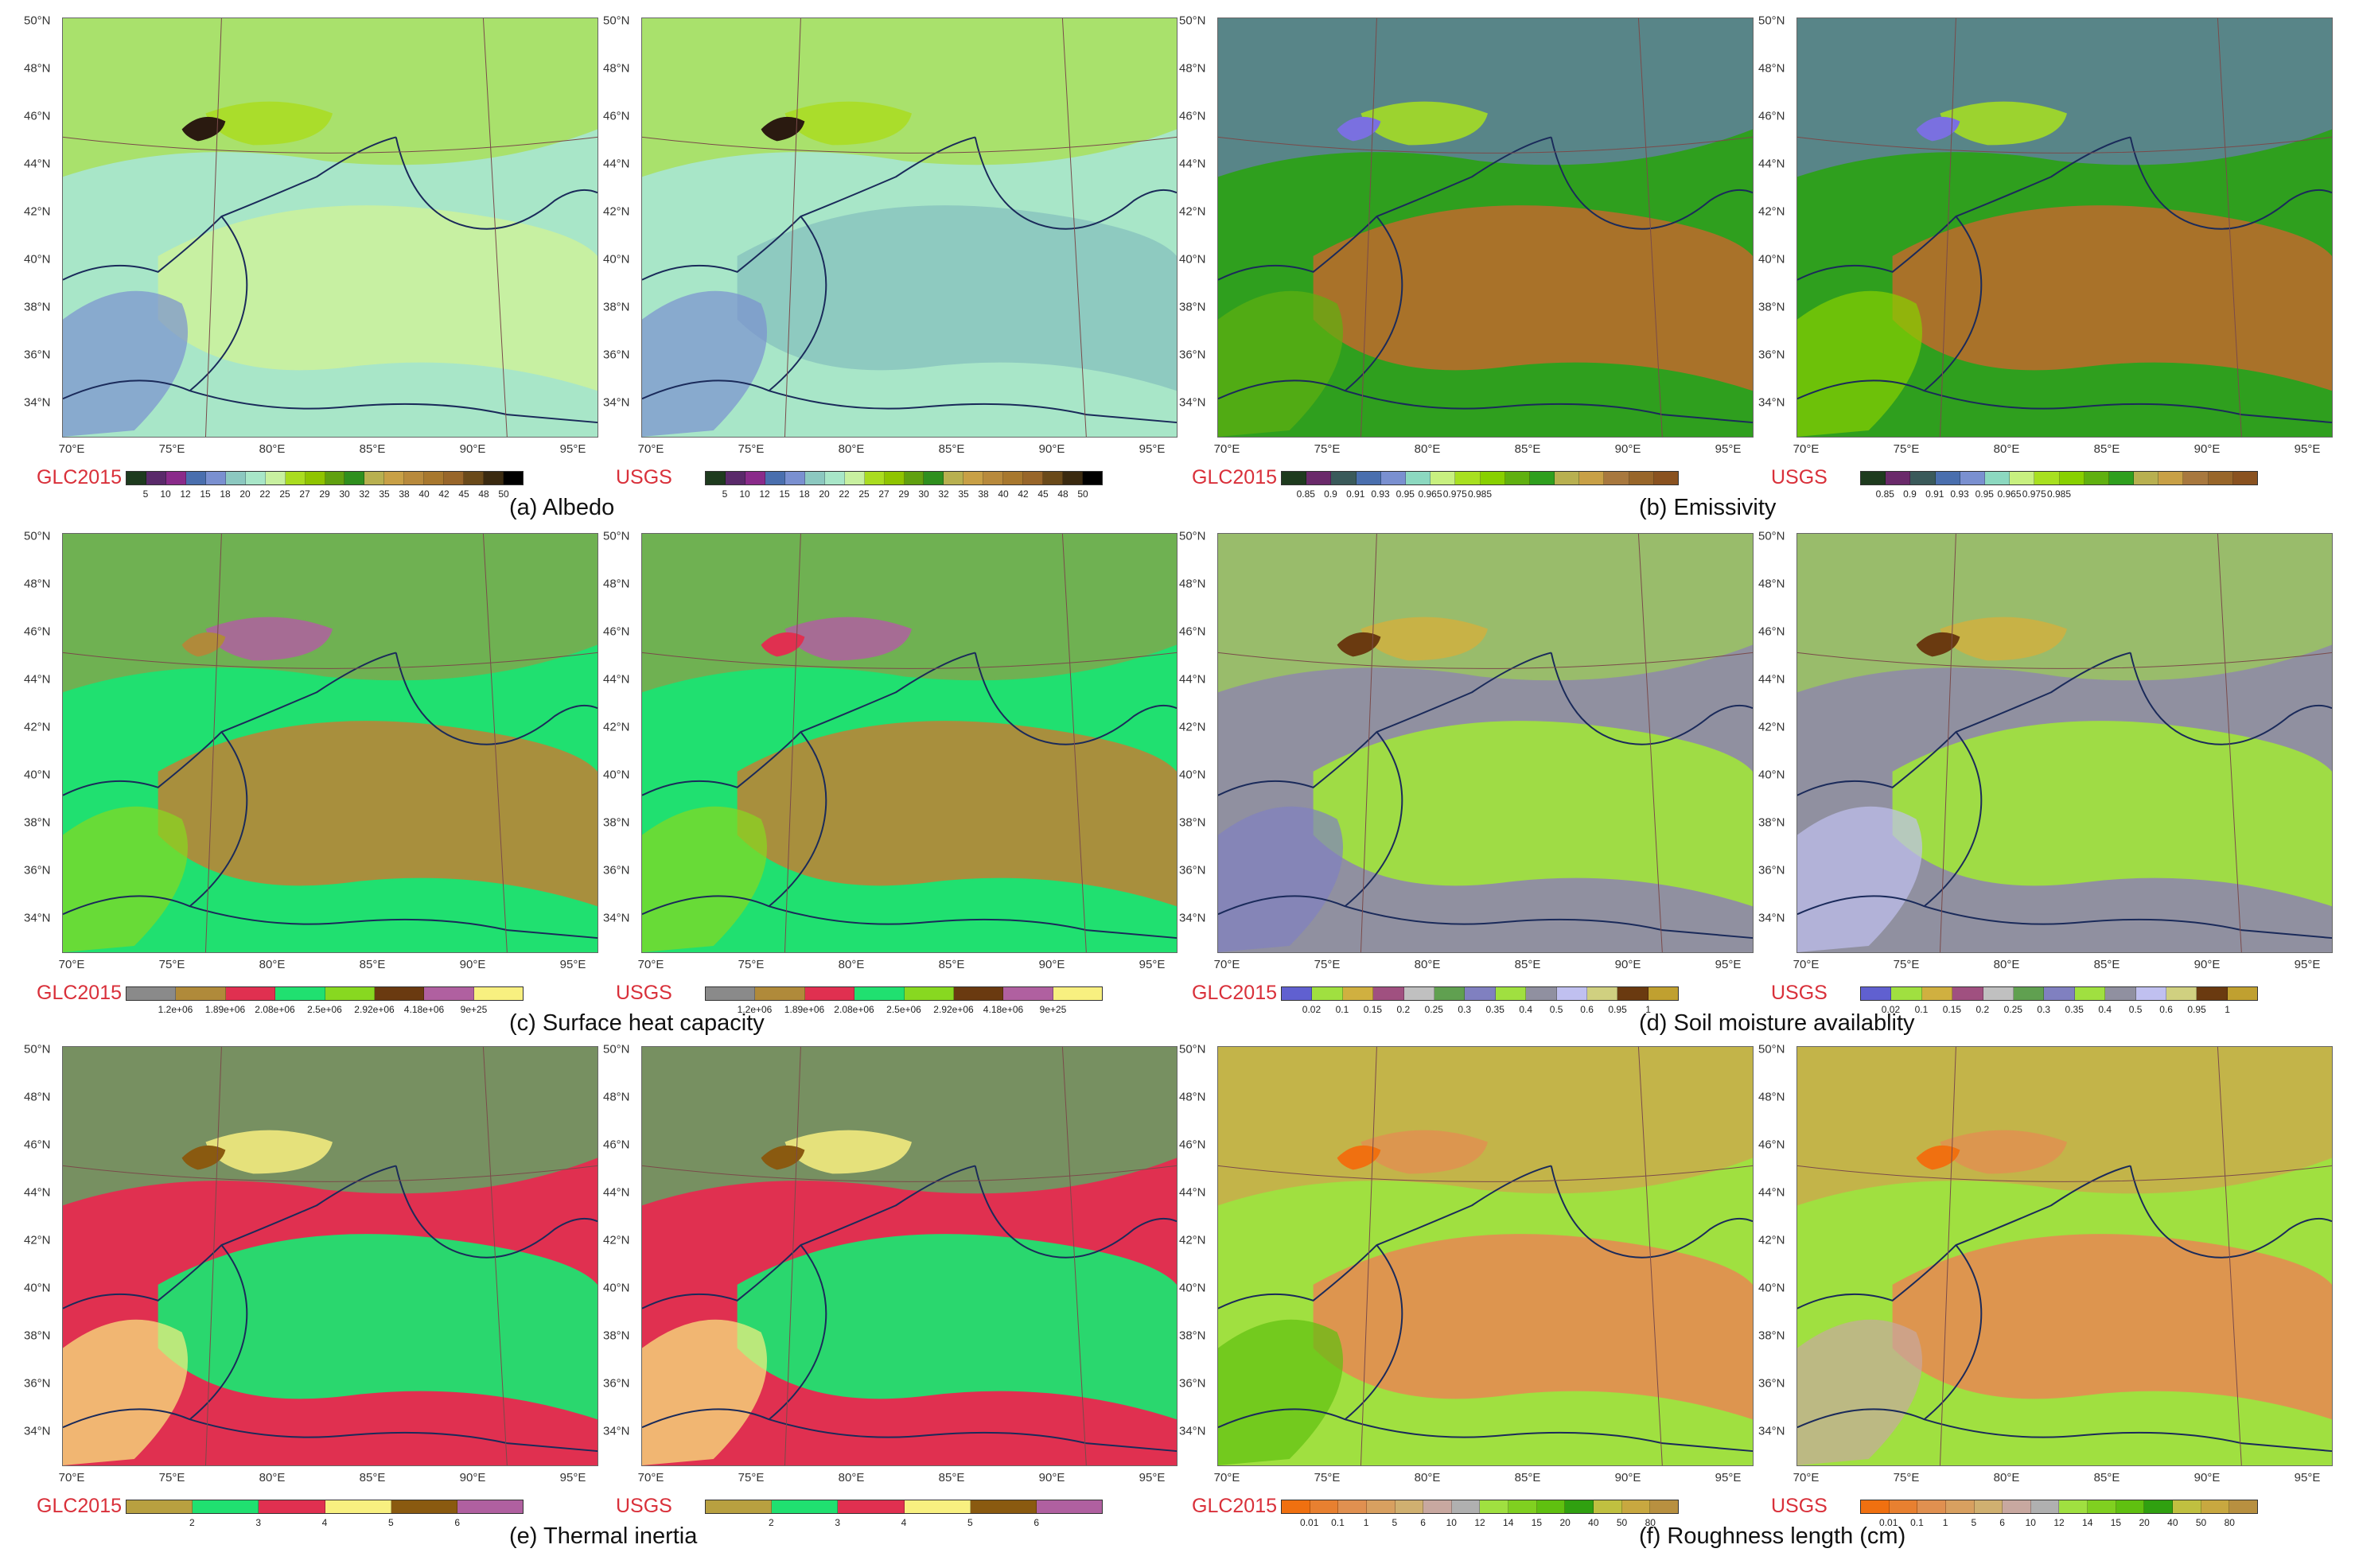 This screenshot has height=1568, width=2355. Describe the element at coordinates (1043, 494) in the screenshot. I see `colorbar-tick-label: 45` at that location.